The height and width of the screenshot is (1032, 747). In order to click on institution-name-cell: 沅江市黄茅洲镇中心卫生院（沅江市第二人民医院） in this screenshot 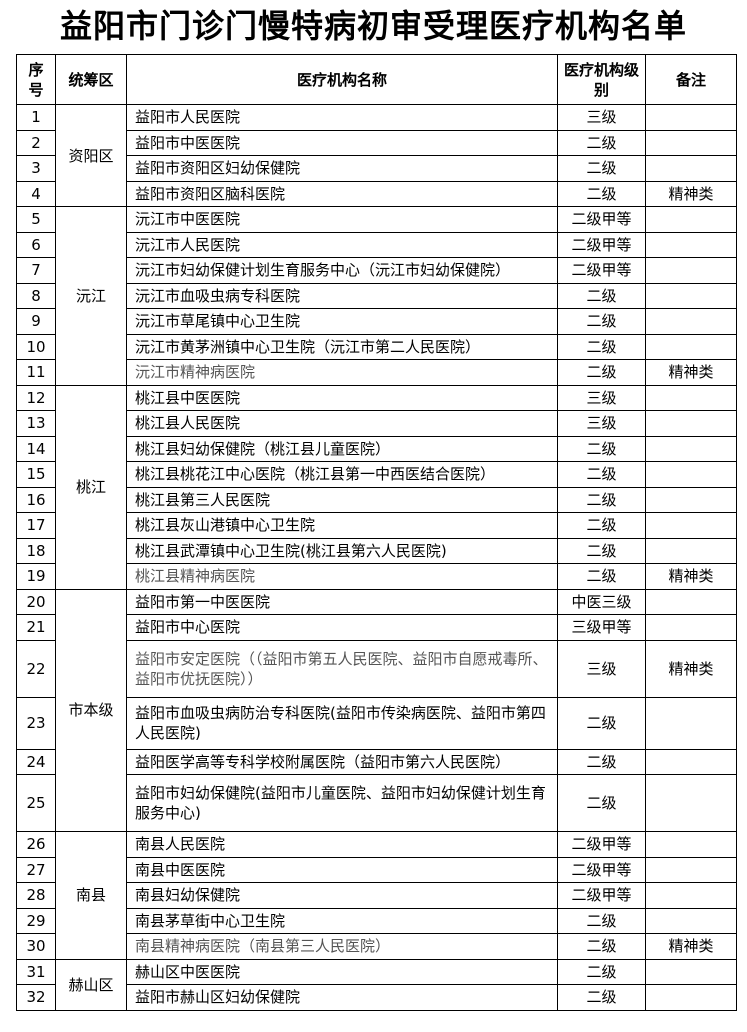, I will do `click(342, 346)`.